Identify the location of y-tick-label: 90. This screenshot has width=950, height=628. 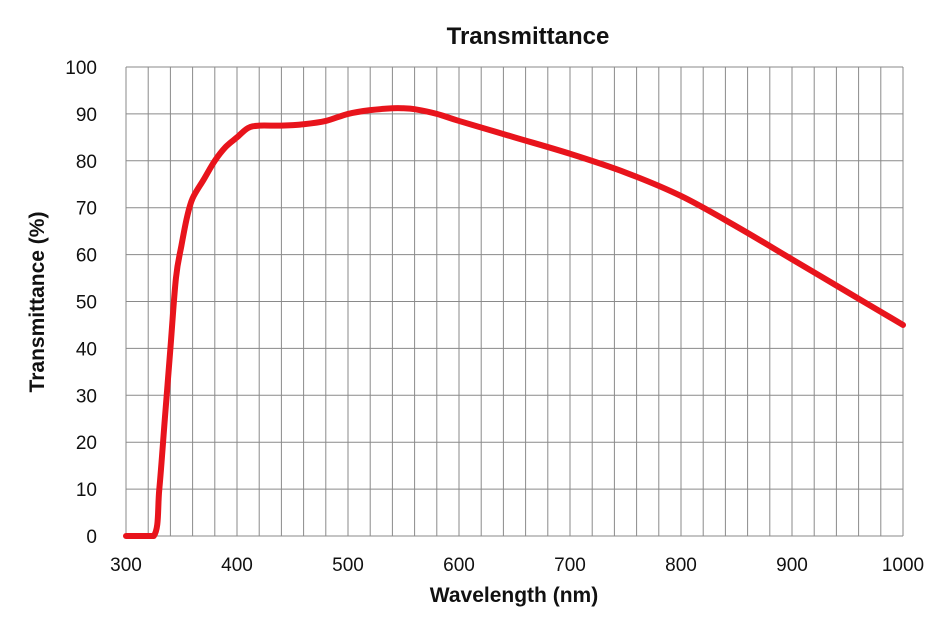
(86, 115).